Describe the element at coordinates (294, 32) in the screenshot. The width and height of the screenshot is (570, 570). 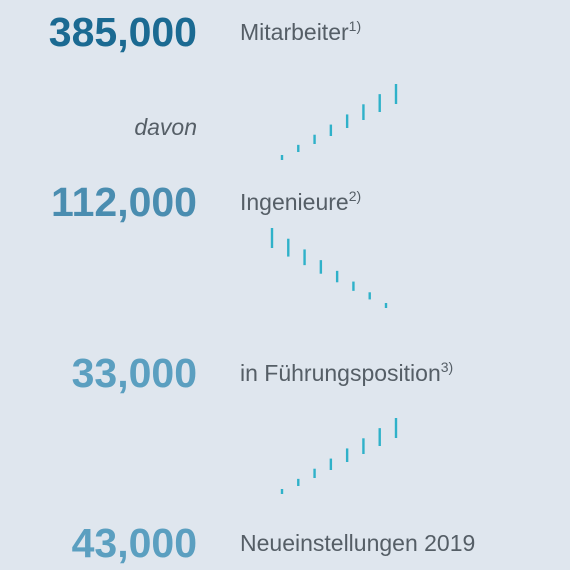
I see `label-text: Mitarbeiter` at that location.